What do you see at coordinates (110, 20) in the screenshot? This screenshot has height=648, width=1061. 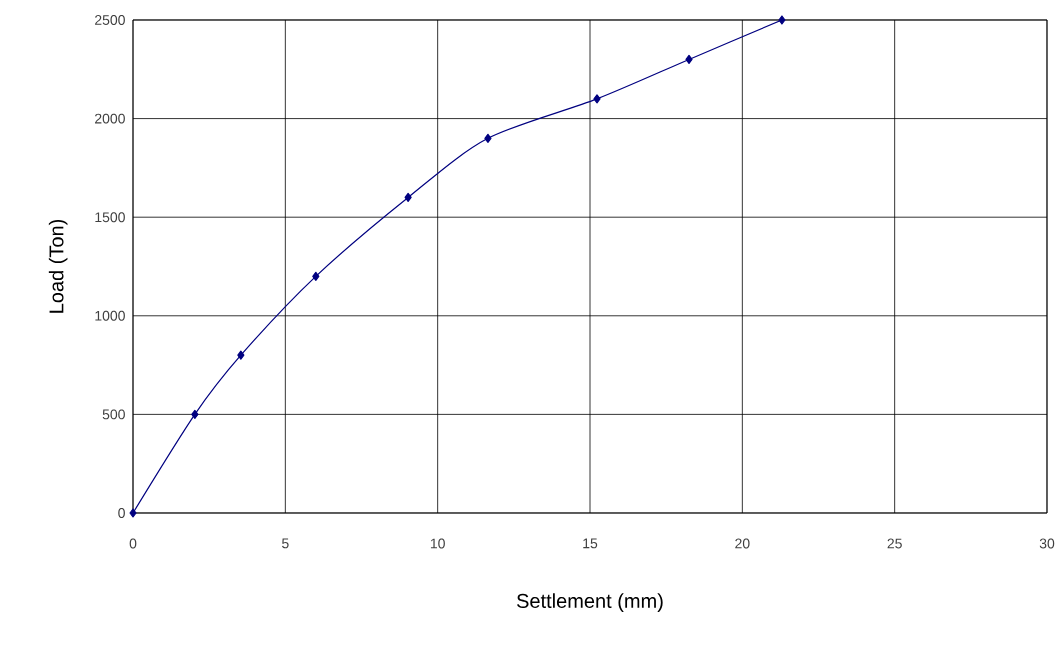 I see `y-tick-label: 2500` at bounding box center [110, 20].